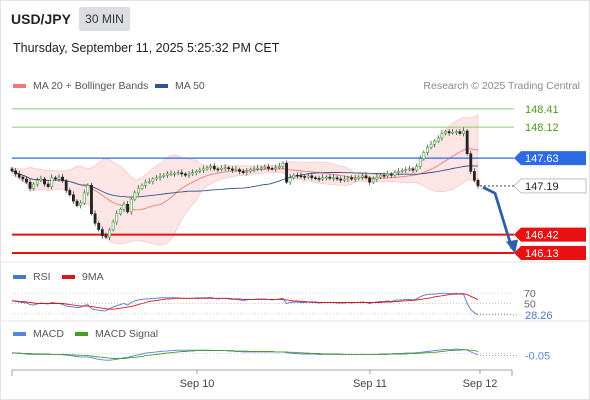  Describe the element at coordinates (480, 384) in the screenshot. I see `time-axis-label: Sep 12` at that location.